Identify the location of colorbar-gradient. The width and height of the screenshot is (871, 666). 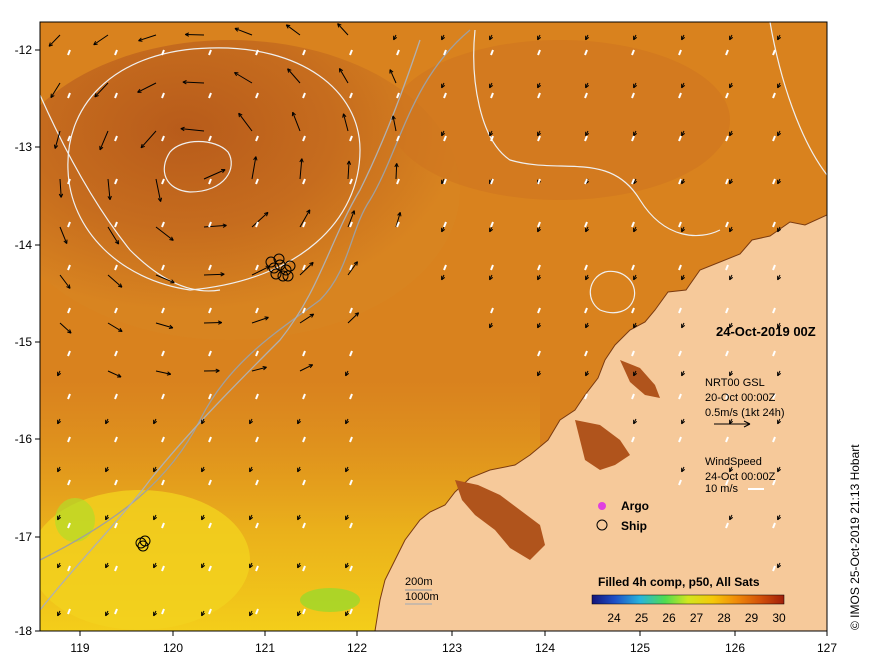
(688, 599).